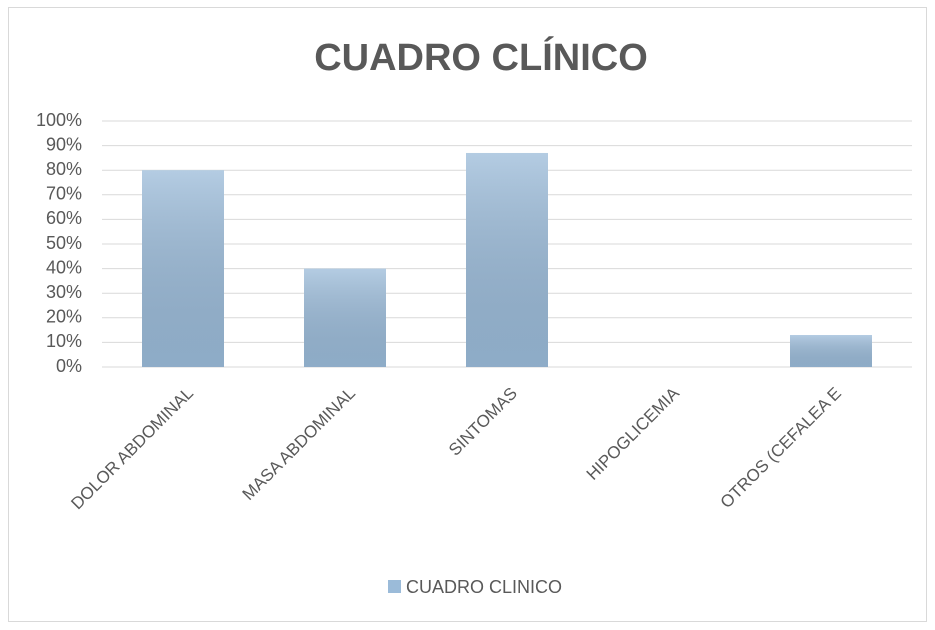  What do you see at coordinates (64, 169) in the screenshot?
I see `y-tick-label: 80%` at bounding box center [64, 169].